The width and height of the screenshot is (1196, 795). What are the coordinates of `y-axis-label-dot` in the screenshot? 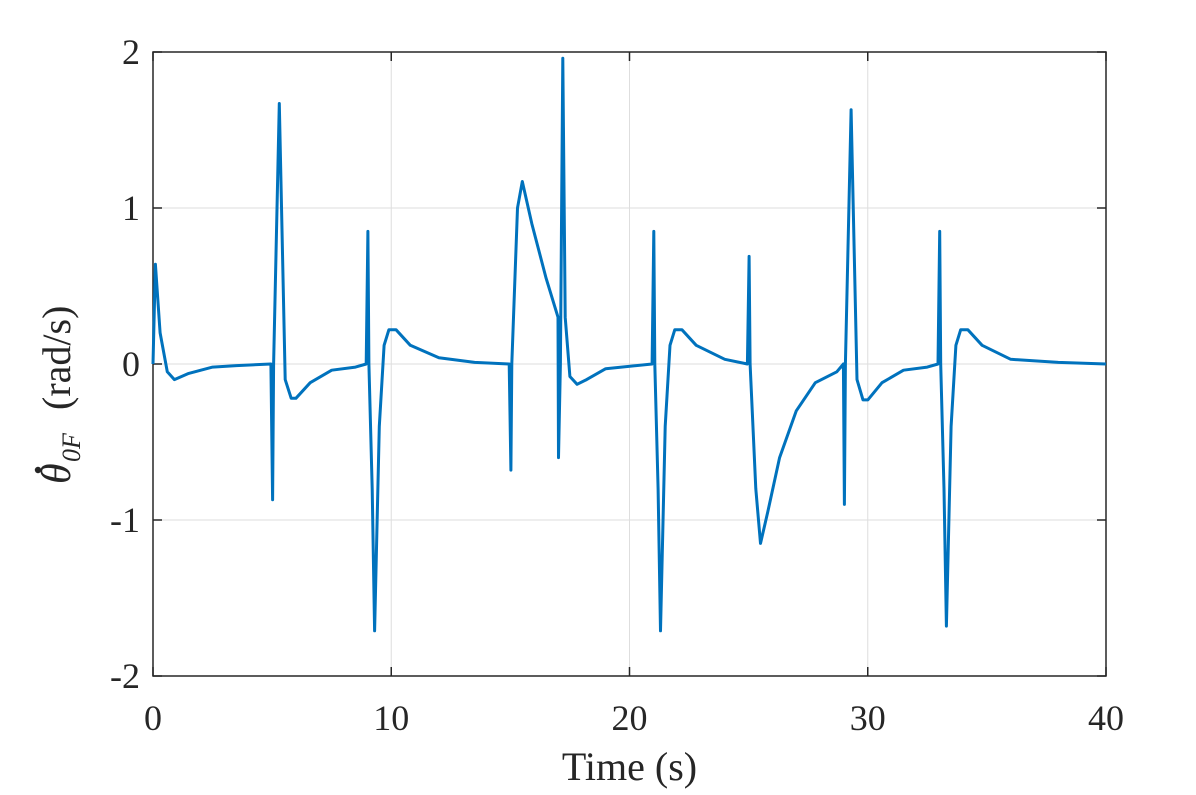 It's located at (38, 470).